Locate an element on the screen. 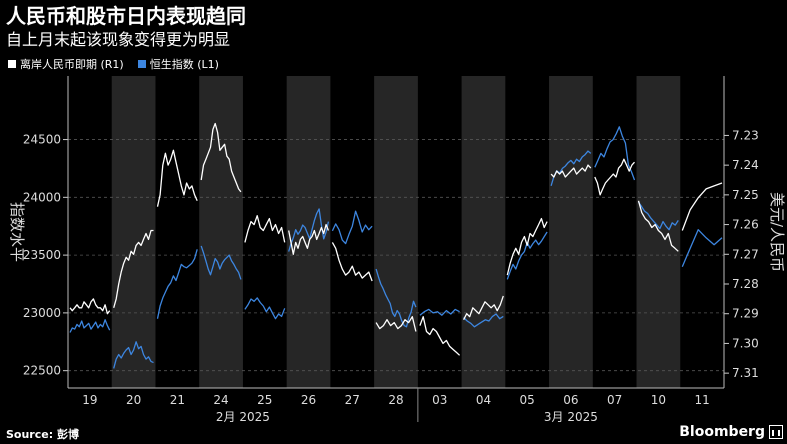 This screenshot has height=444, width=787. x-tick-label: 10 is located at coordinates (658, 400).